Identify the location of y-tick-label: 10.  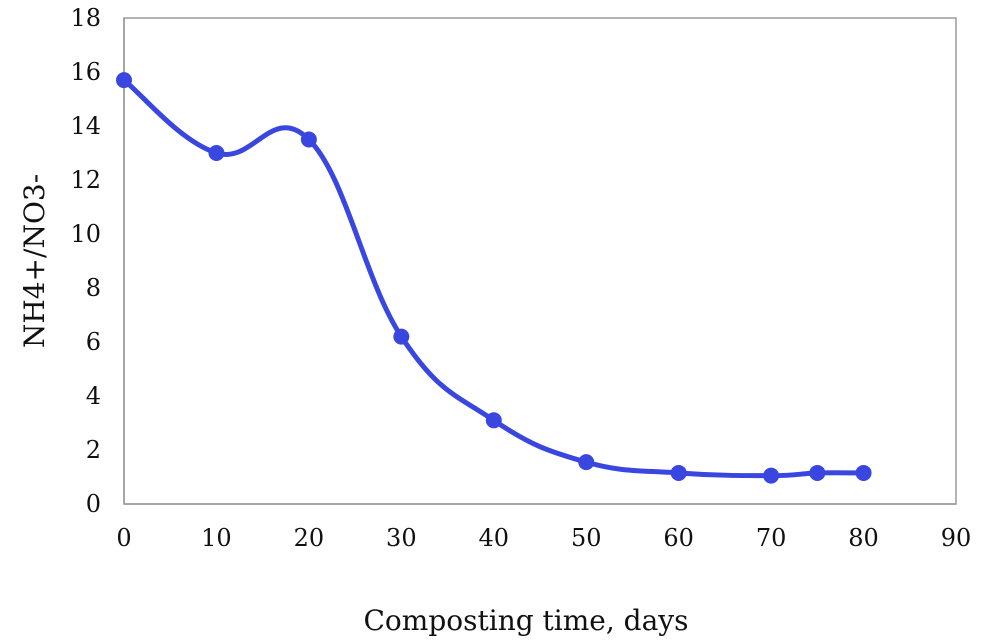
(85, 234).